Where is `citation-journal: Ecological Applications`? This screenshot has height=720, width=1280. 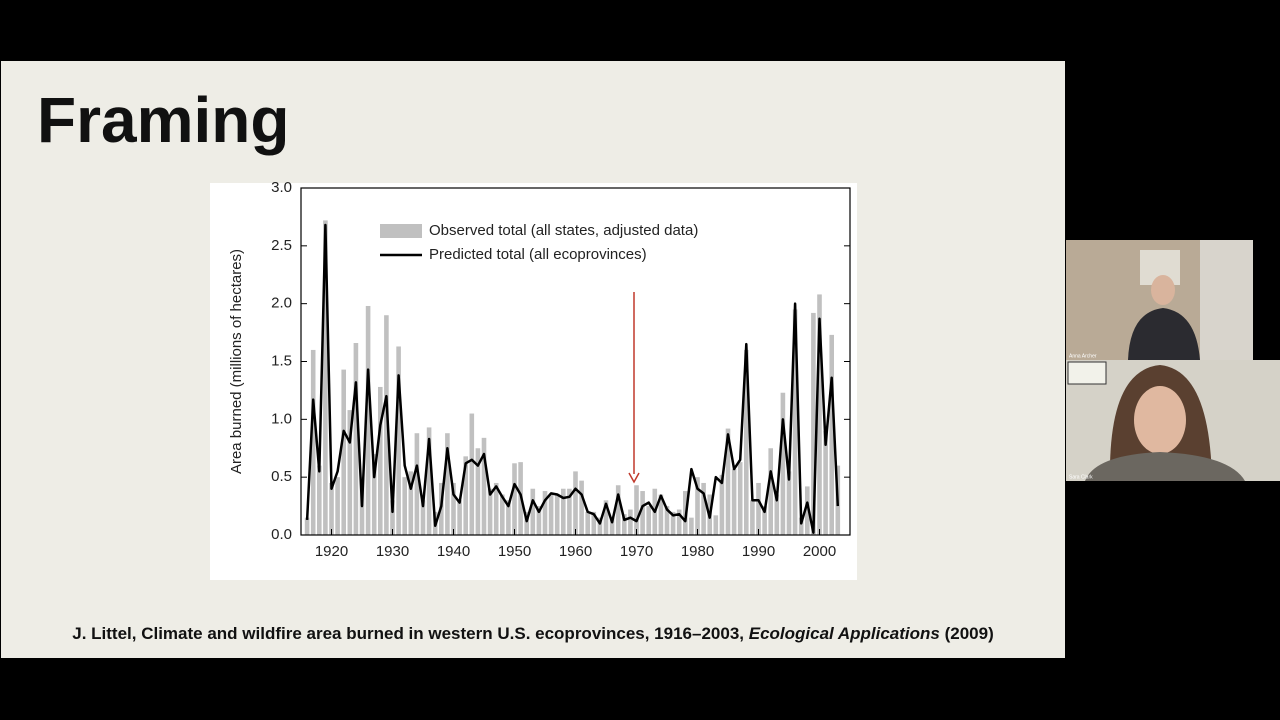
citation-journal: Ecological Applications is located at coordinates (844, 633).